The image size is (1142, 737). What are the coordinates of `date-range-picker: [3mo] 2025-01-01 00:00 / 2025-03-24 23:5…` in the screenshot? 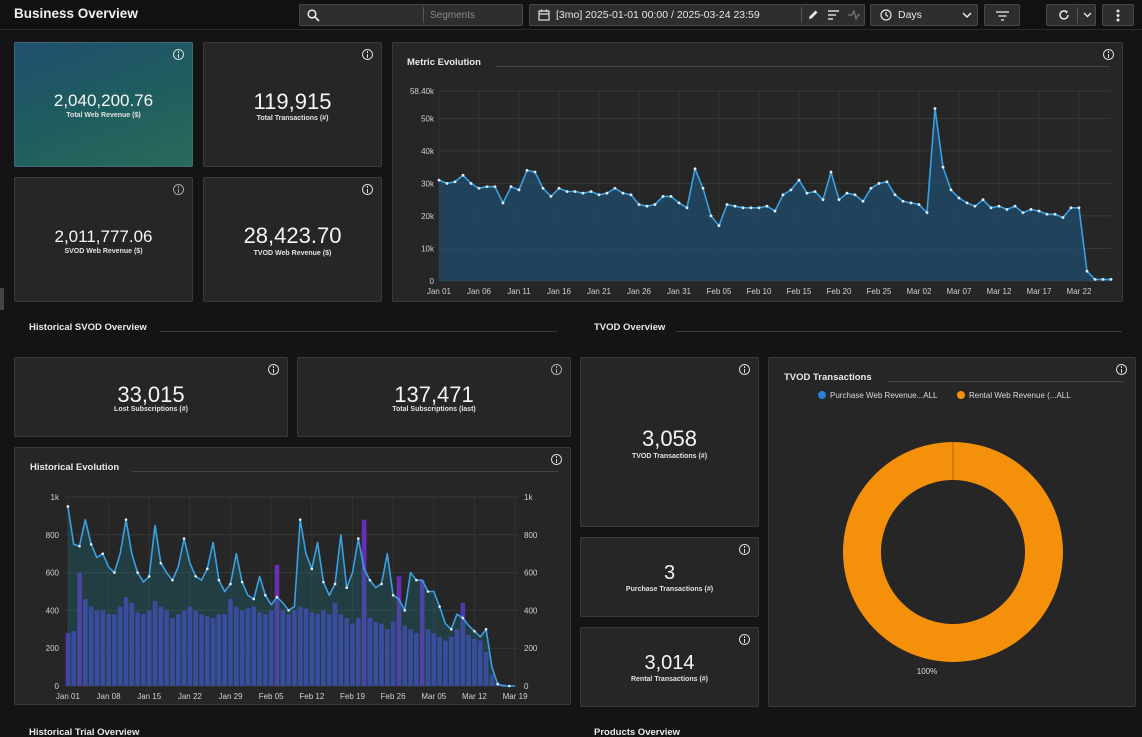 It's located at (697, 15).